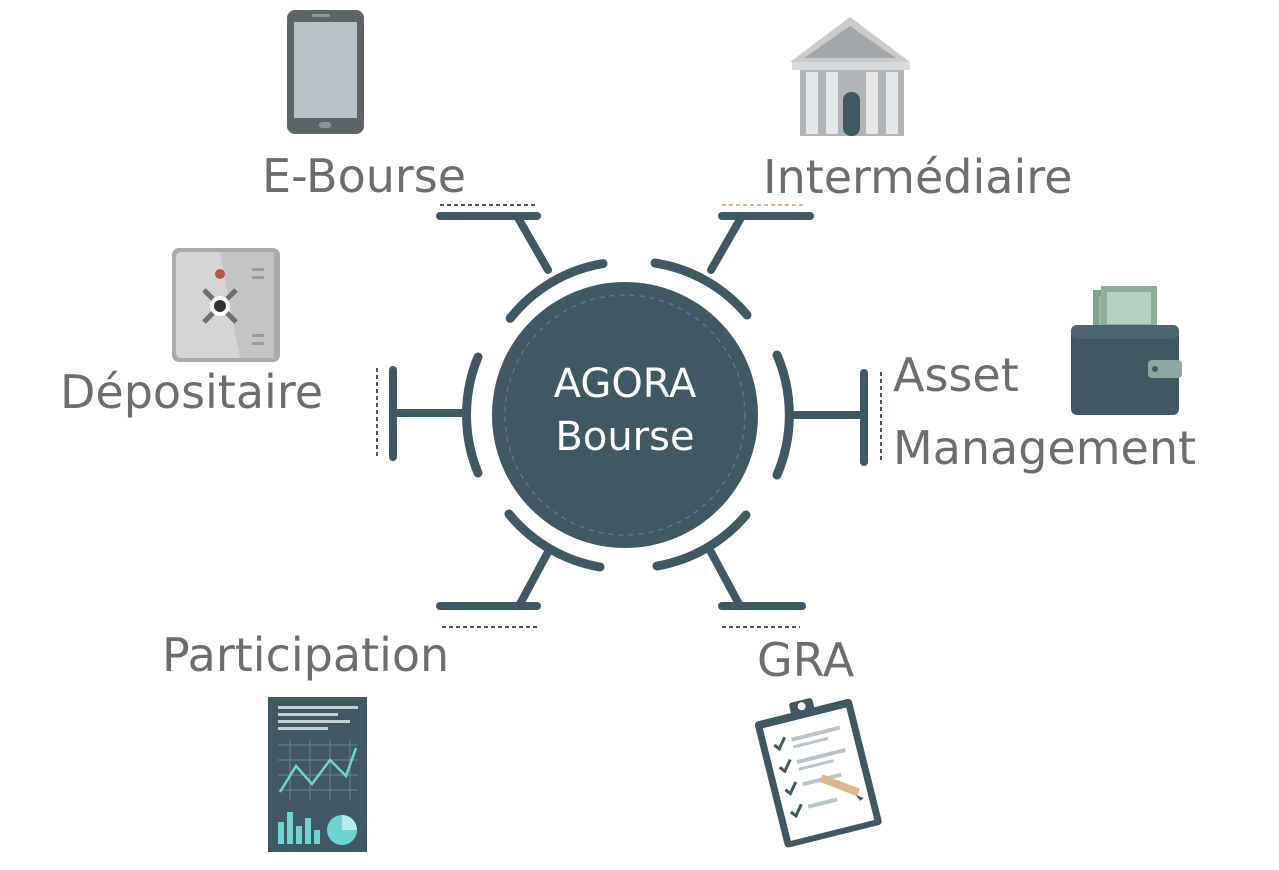 This screenshot has width=1279, height=870. What do you see at coordinates (701, 540) in the screenshot?
I see `ring-arc-bottom-right` at bounding box center [701, 540].